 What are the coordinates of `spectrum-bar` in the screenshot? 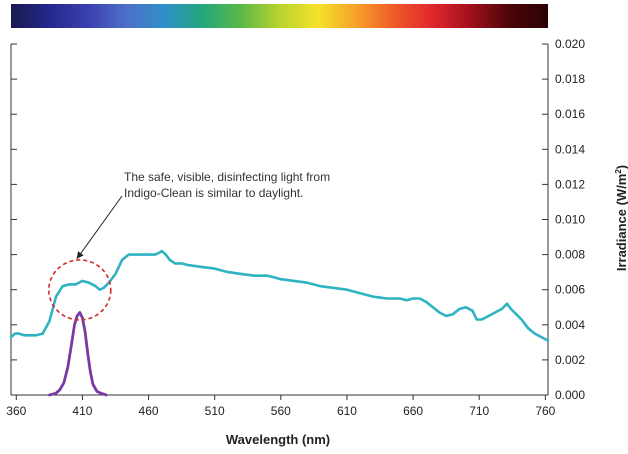 It's located at (279, 16).